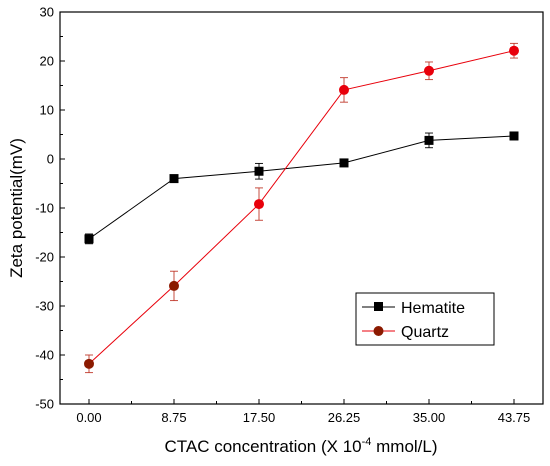 The width and height of the screenshot is (550, 466). Describe the element at coordinates (262, 446) in the screenshot. I see `x-axis-label-main: CTAC concentration (X 10` at that location.